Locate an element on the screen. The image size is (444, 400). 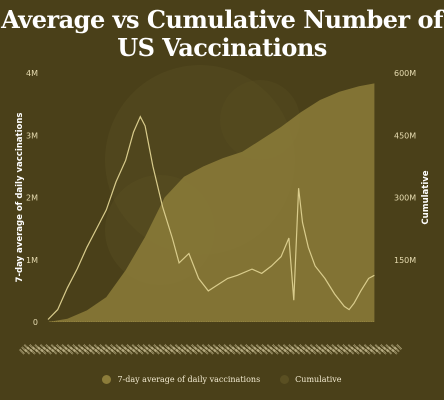
legend-label-daily: 7-day average of daily vaccinations is located at coordinates (189, 379).